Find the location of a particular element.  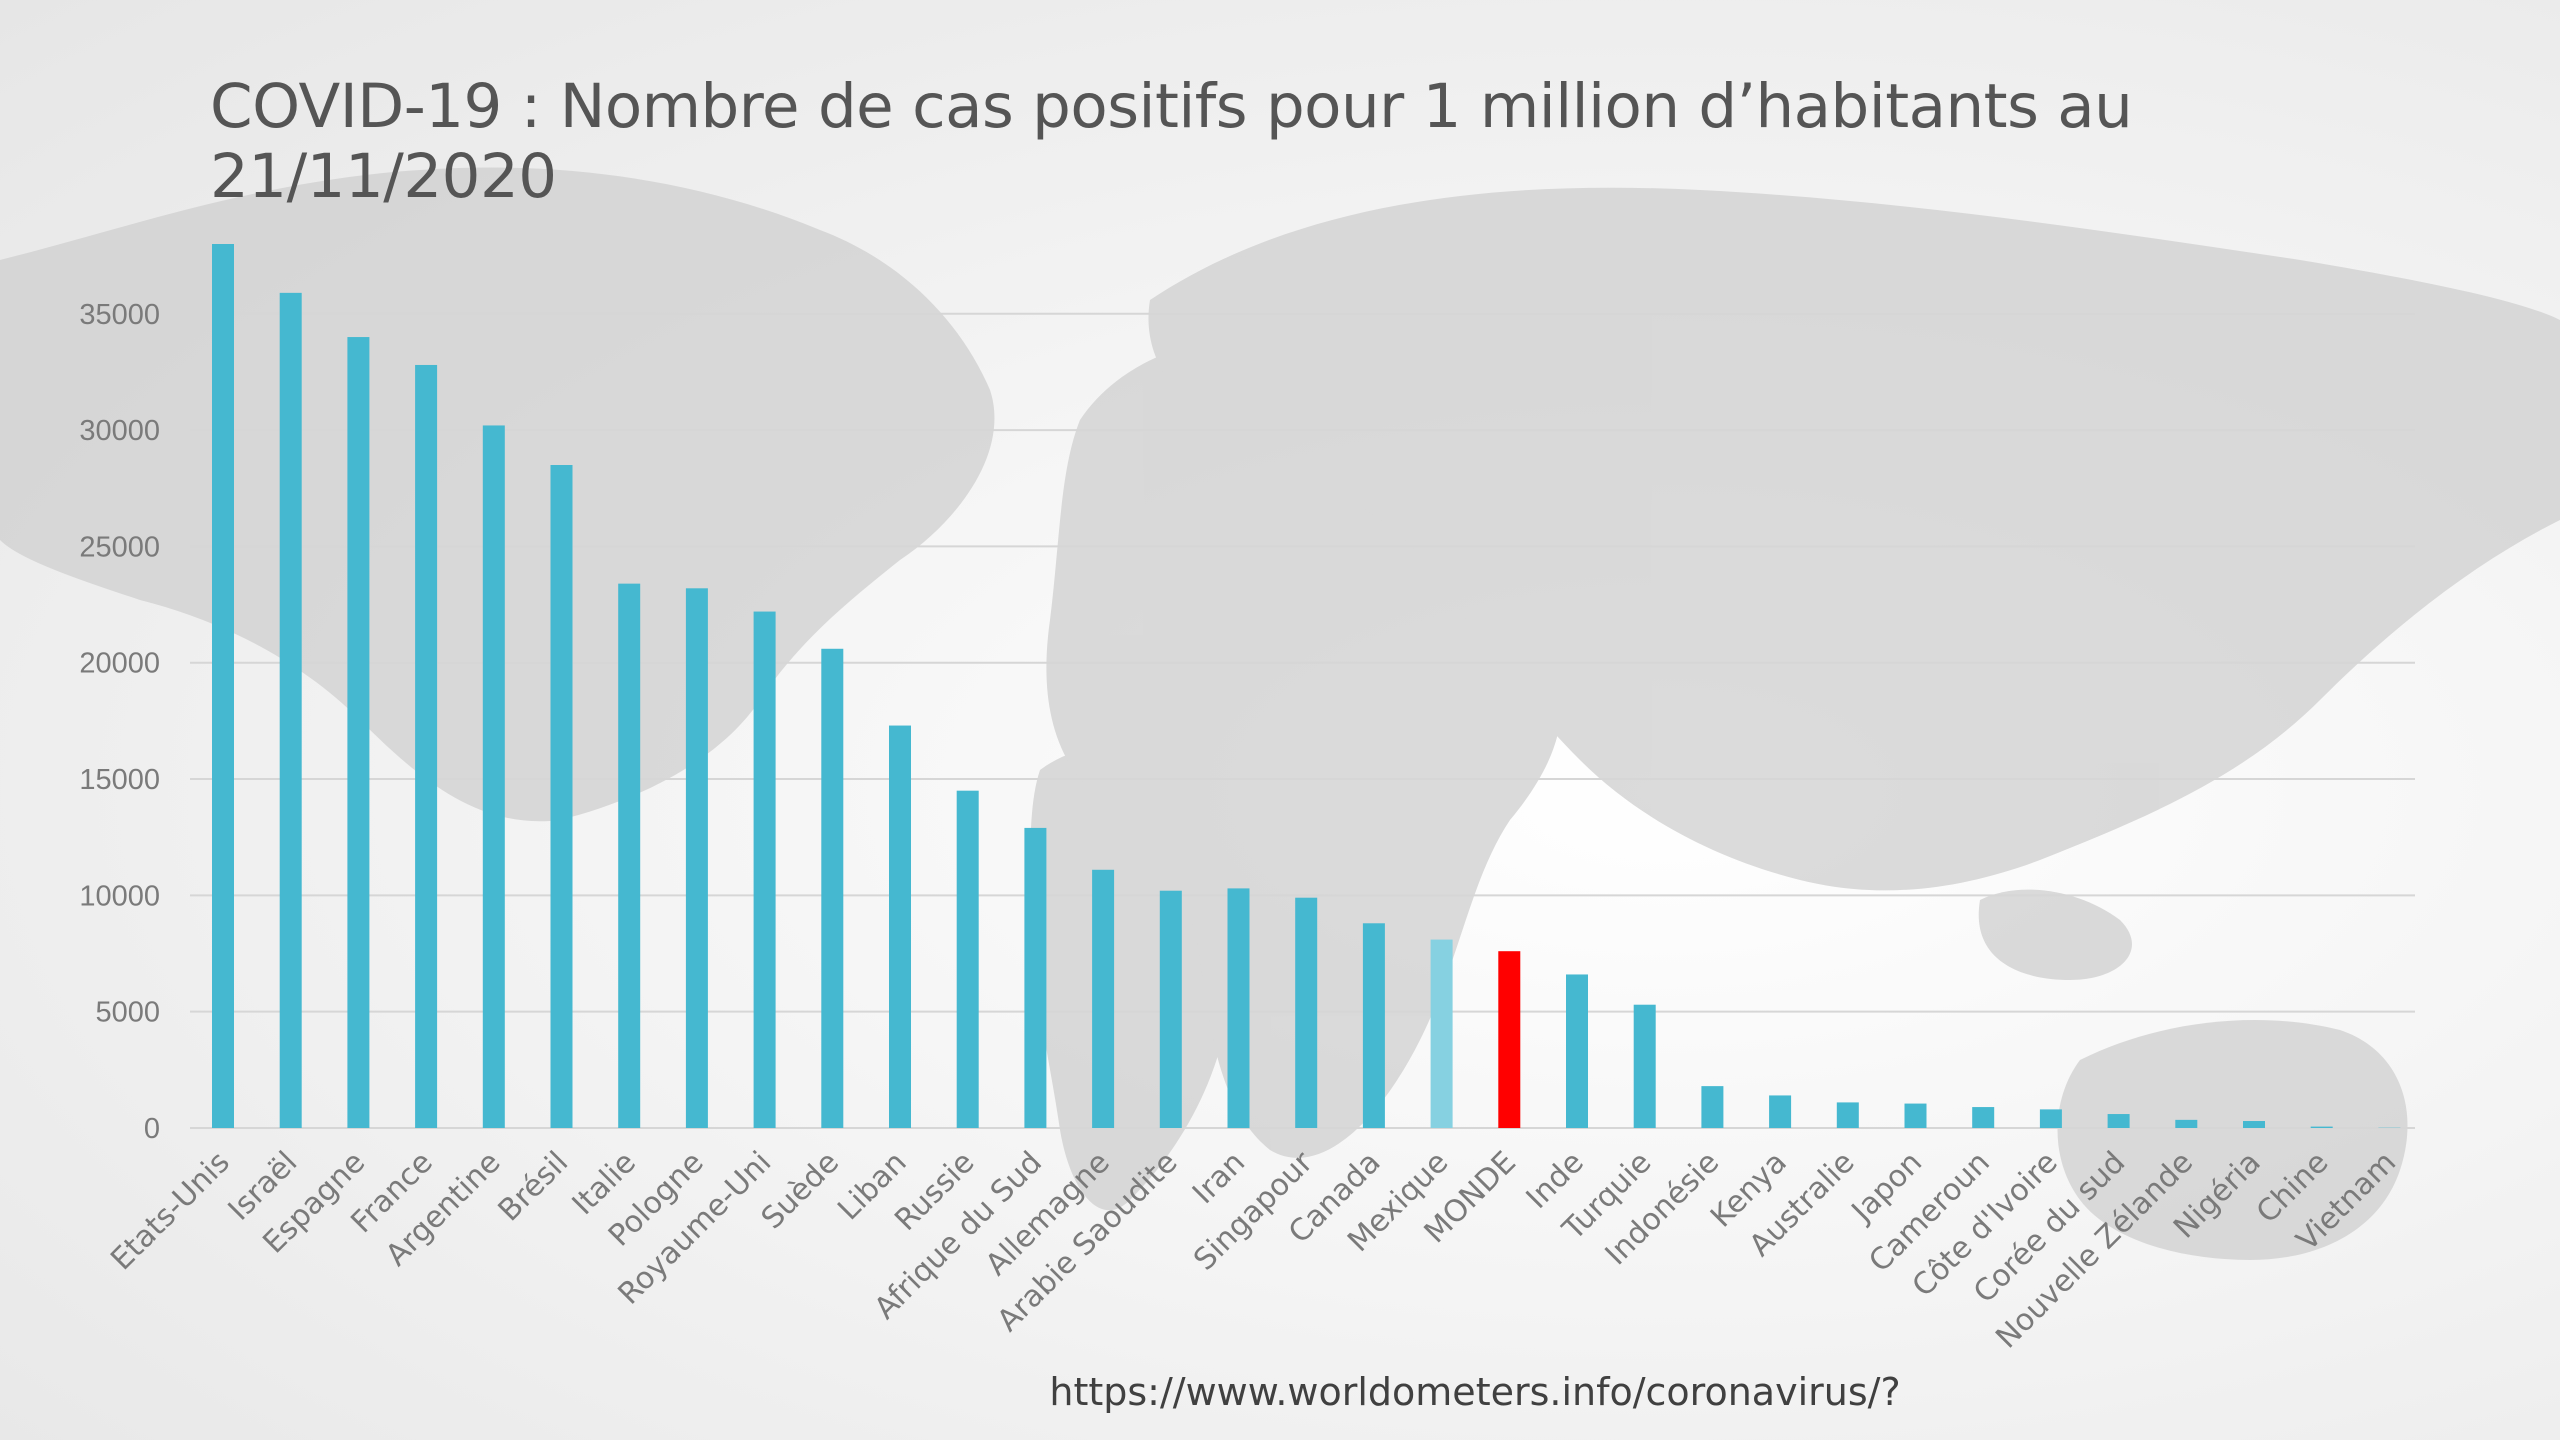

x-tick-label: Brésil is located at coordinates (533, 1186).